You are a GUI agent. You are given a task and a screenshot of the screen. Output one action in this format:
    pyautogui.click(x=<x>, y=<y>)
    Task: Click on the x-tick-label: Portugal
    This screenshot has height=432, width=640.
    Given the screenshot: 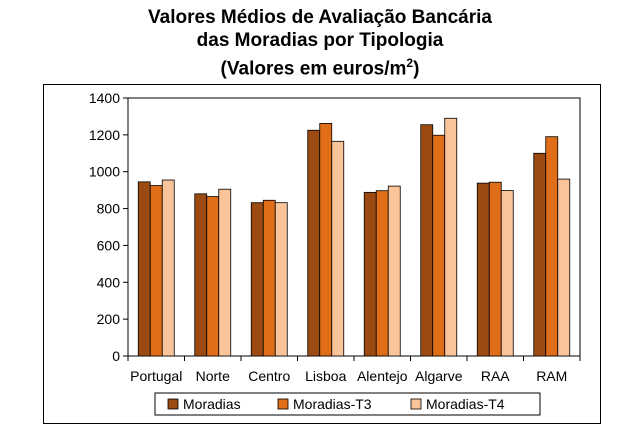 What is the action you would take?
    pyautogui.click(x=156, y=376)
    